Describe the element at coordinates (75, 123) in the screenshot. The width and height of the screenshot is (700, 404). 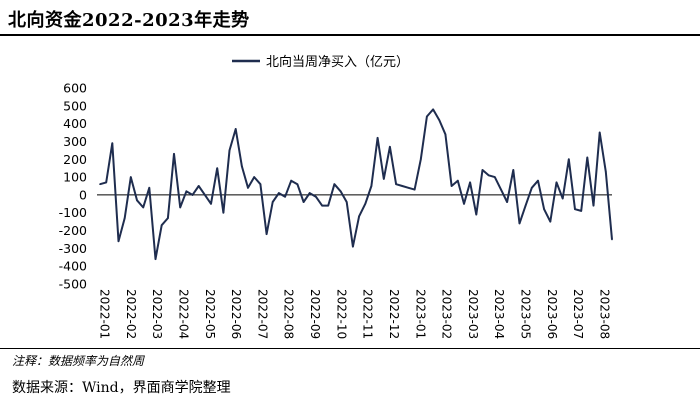
I see `y-tick-label: 400` at that location.